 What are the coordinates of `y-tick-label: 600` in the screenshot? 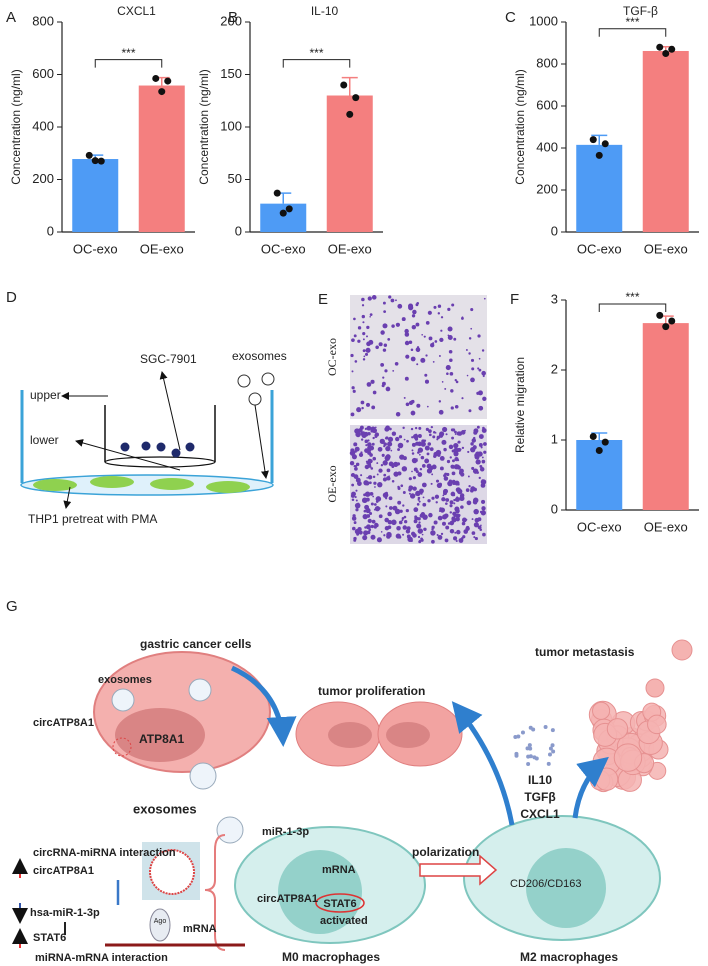 It's located at (43, 73).